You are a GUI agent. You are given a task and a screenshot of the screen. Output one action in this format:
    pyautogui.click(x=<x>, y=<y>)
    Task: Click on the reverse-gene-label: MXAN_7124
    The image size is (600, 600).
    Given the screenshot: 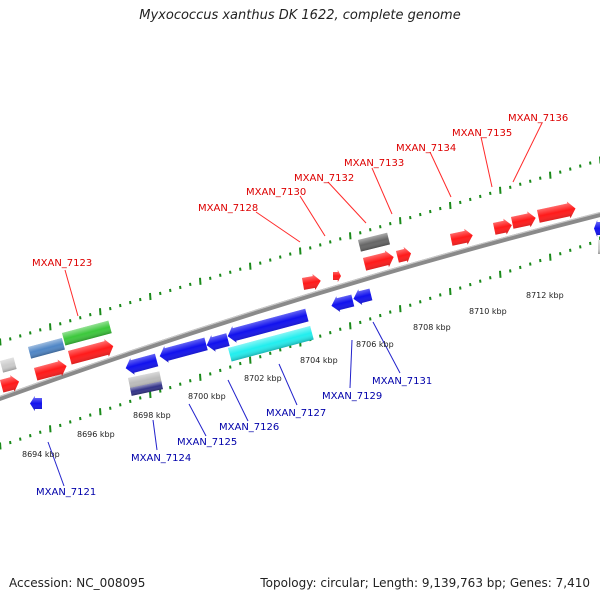 What is the action you would take?
    pyautogui.click(x=161, y=458)
    